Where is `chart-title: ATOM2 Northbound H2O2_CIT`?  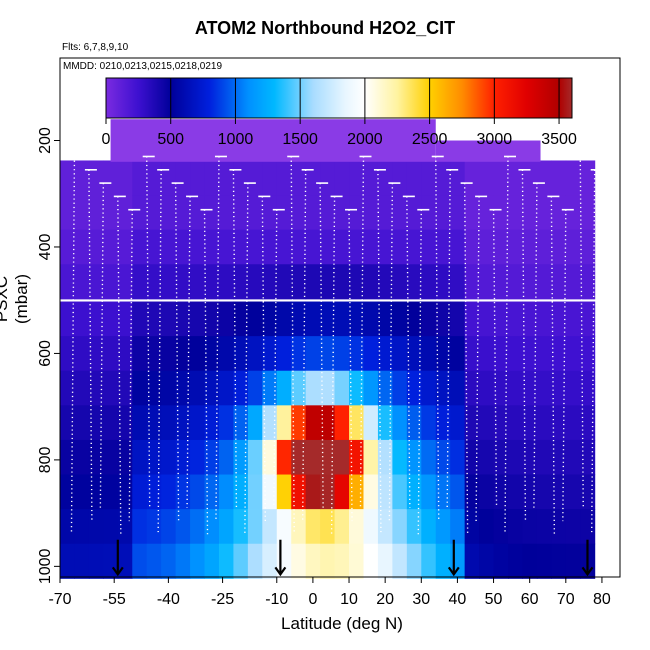
chart-title: ATOM2 Northbound H2O2_CIT is located at coordinates (325, 28).